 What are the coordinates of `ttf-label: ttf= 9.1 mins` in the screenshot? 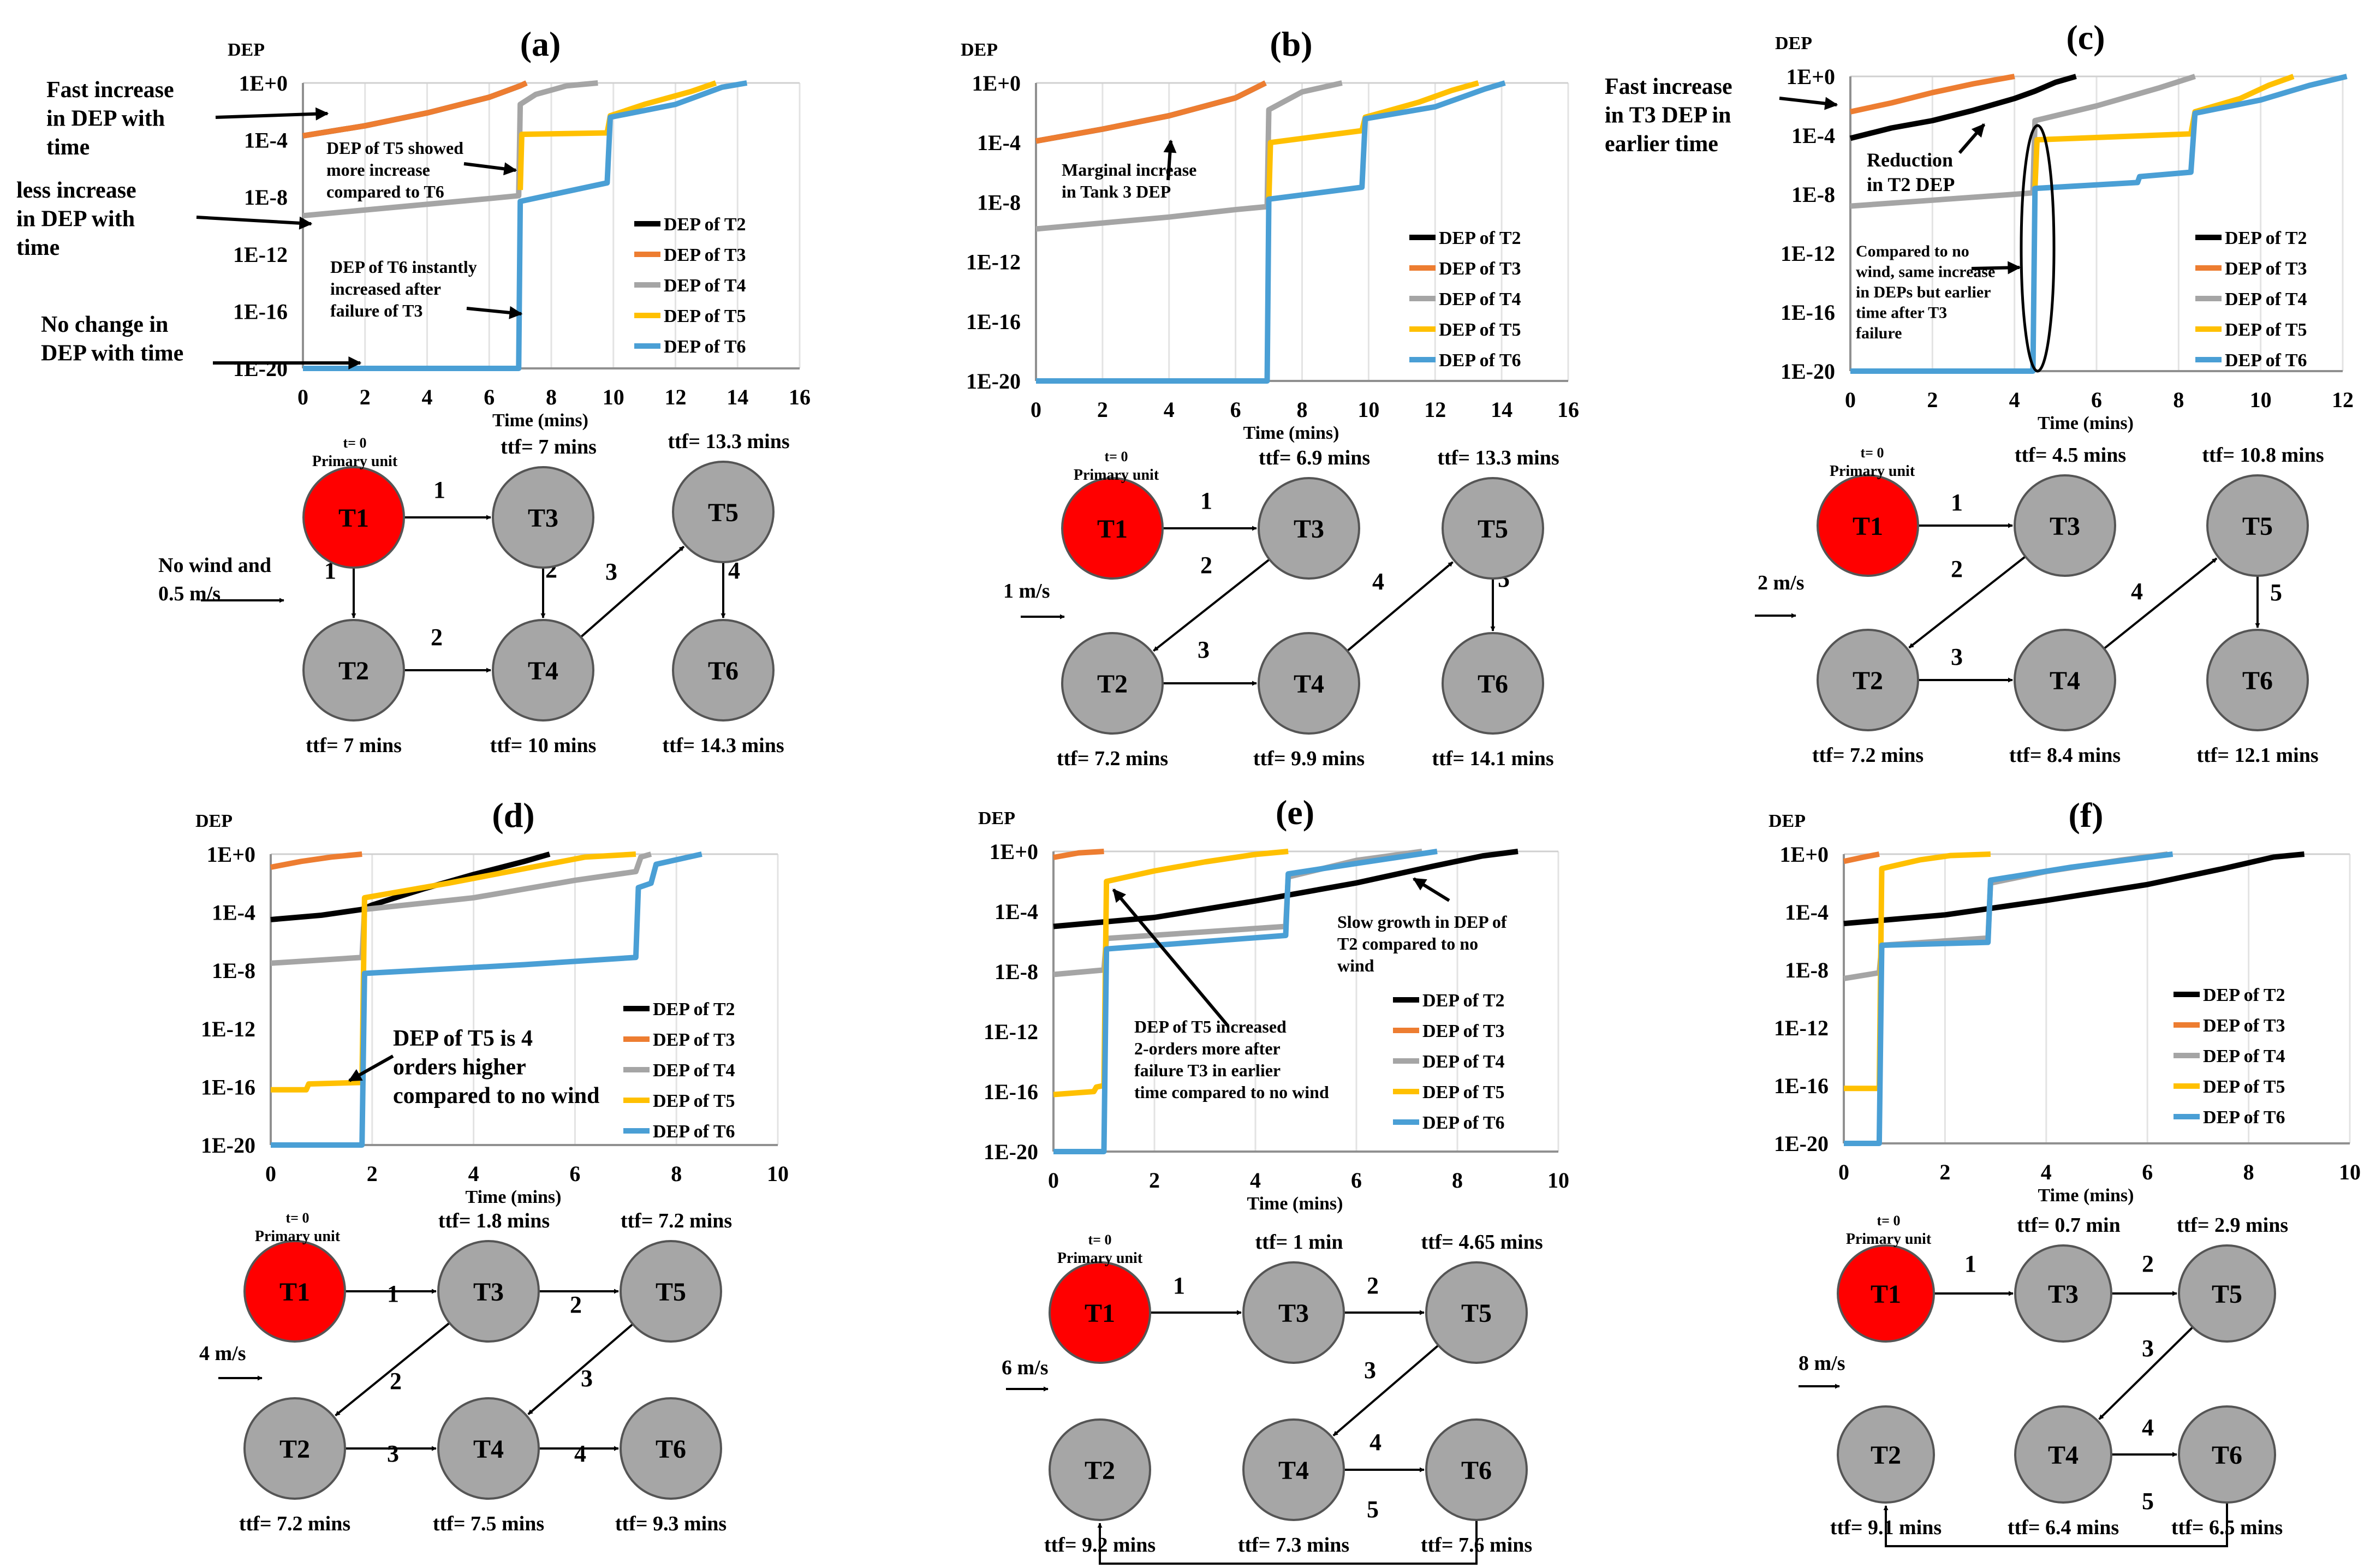 It's located at (1886, 1527).